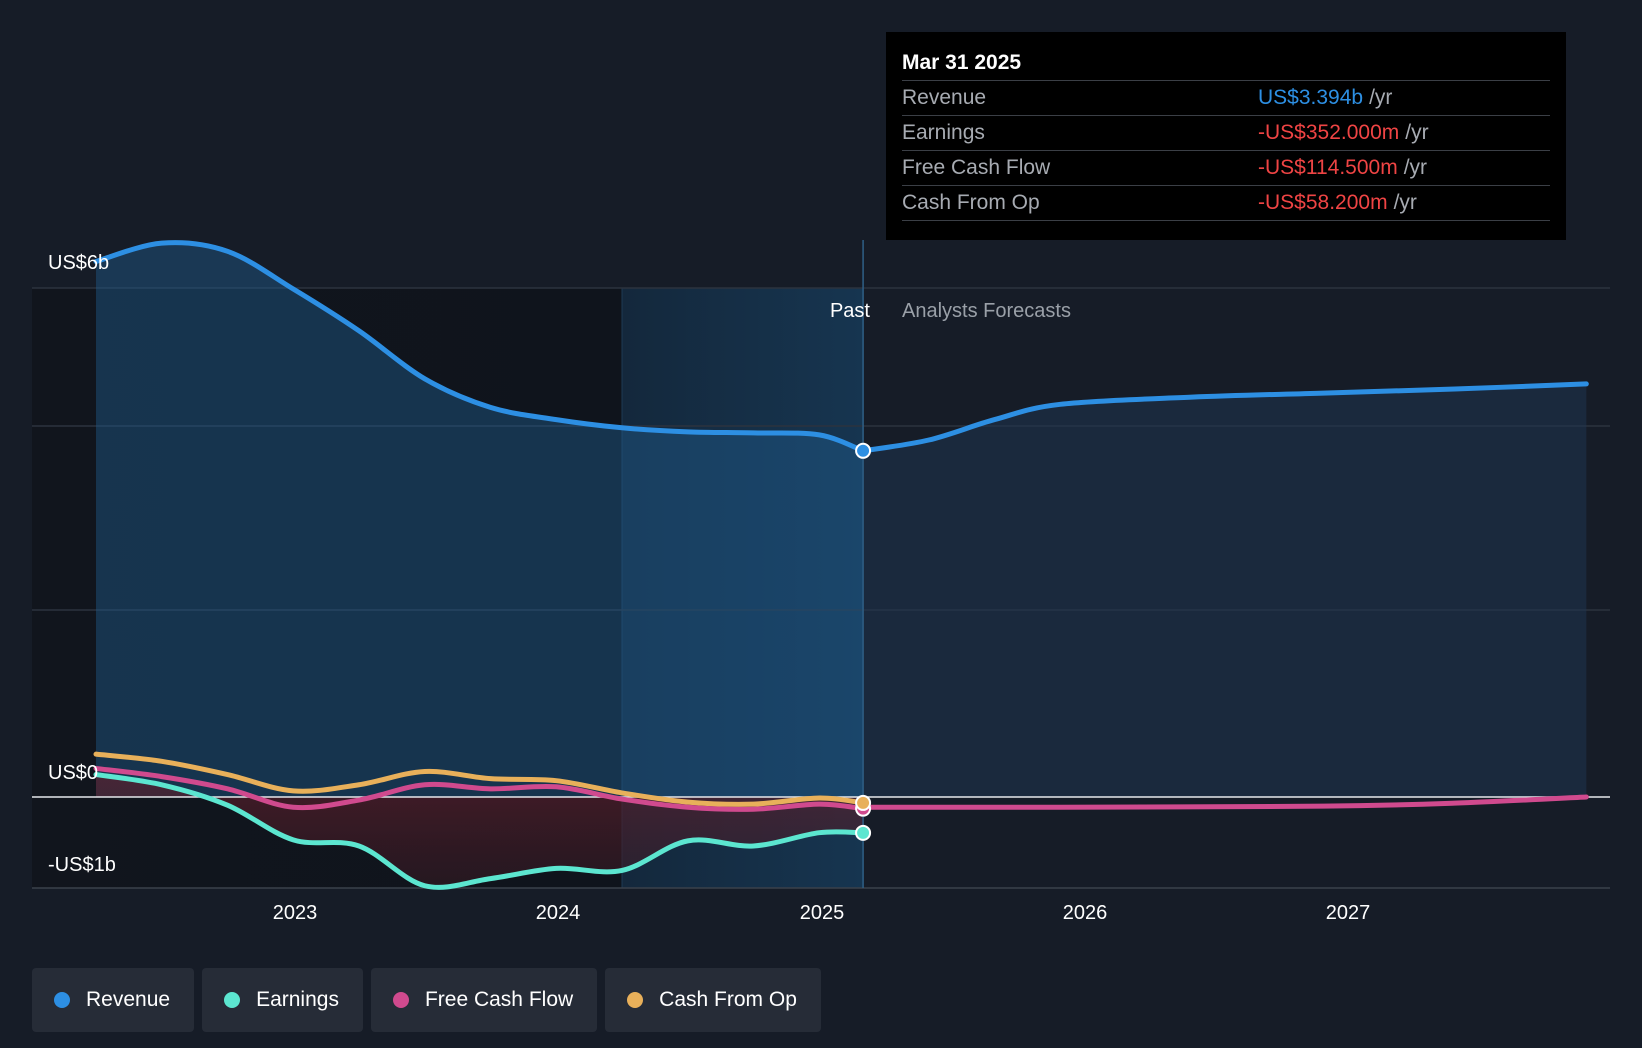 The height and width of the screenshot is (1048, 1642). What do you see at coordinates (944, 97) in the screenshot?
I see `tooltip-row-name: Revenue` at bounding box center [944, 97].